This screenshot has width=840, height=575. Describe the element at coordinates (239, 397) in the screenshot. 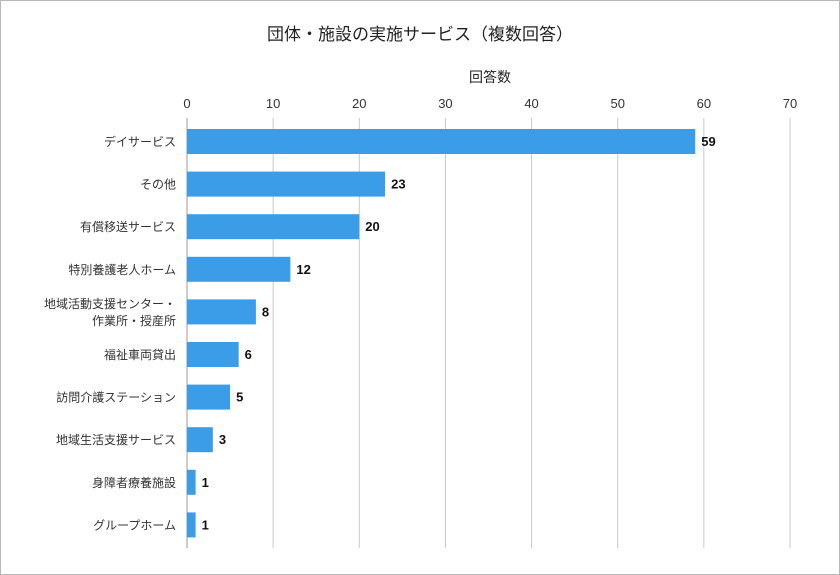

I see `data-label: 5` at that location.